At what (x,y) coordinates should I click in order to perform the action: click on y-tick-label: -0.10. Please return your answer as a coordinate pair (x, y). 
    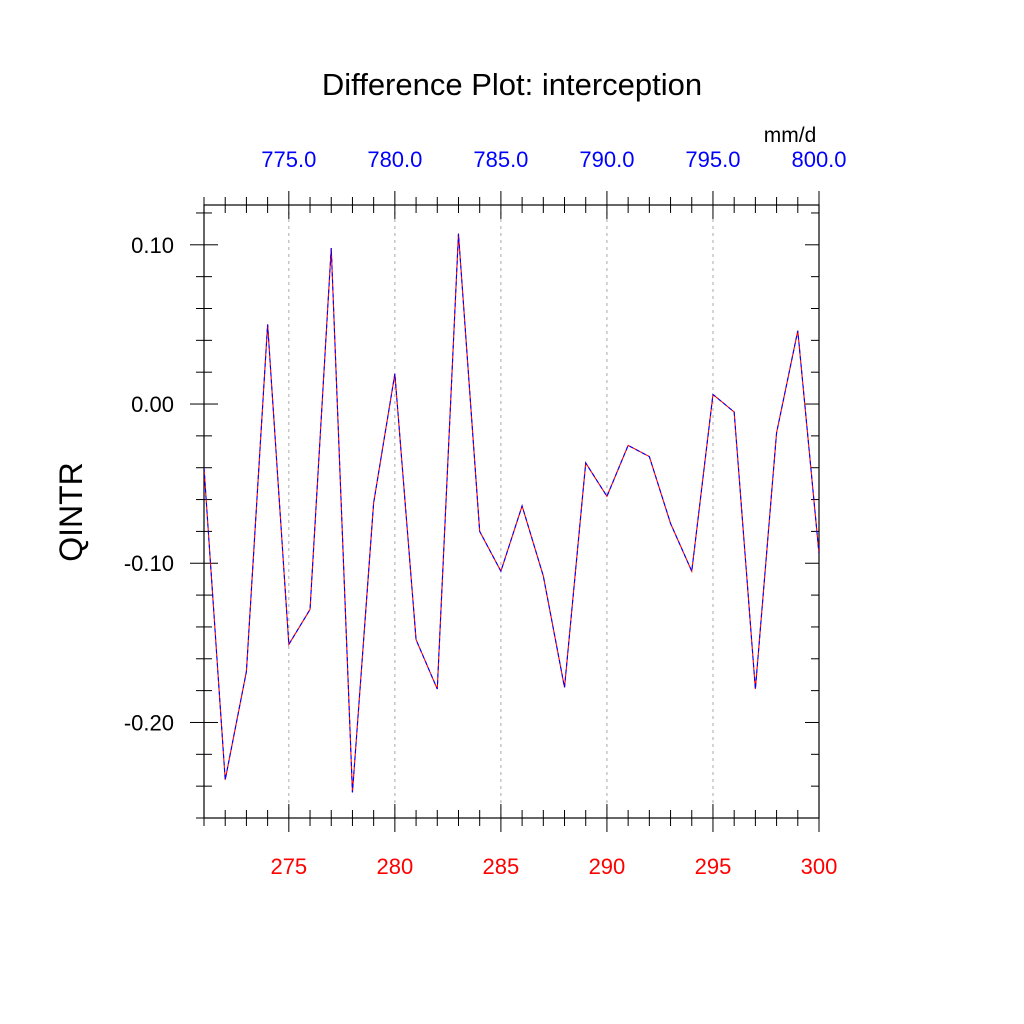
    Looking at the image, I should click on (149, 563).